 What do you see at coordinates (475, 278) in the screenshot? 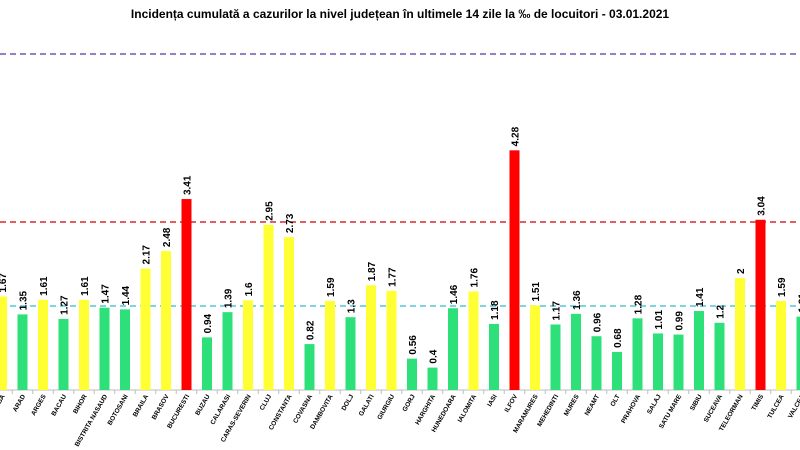
I see `data-label: 1.76` at bounding box center [475, 278].